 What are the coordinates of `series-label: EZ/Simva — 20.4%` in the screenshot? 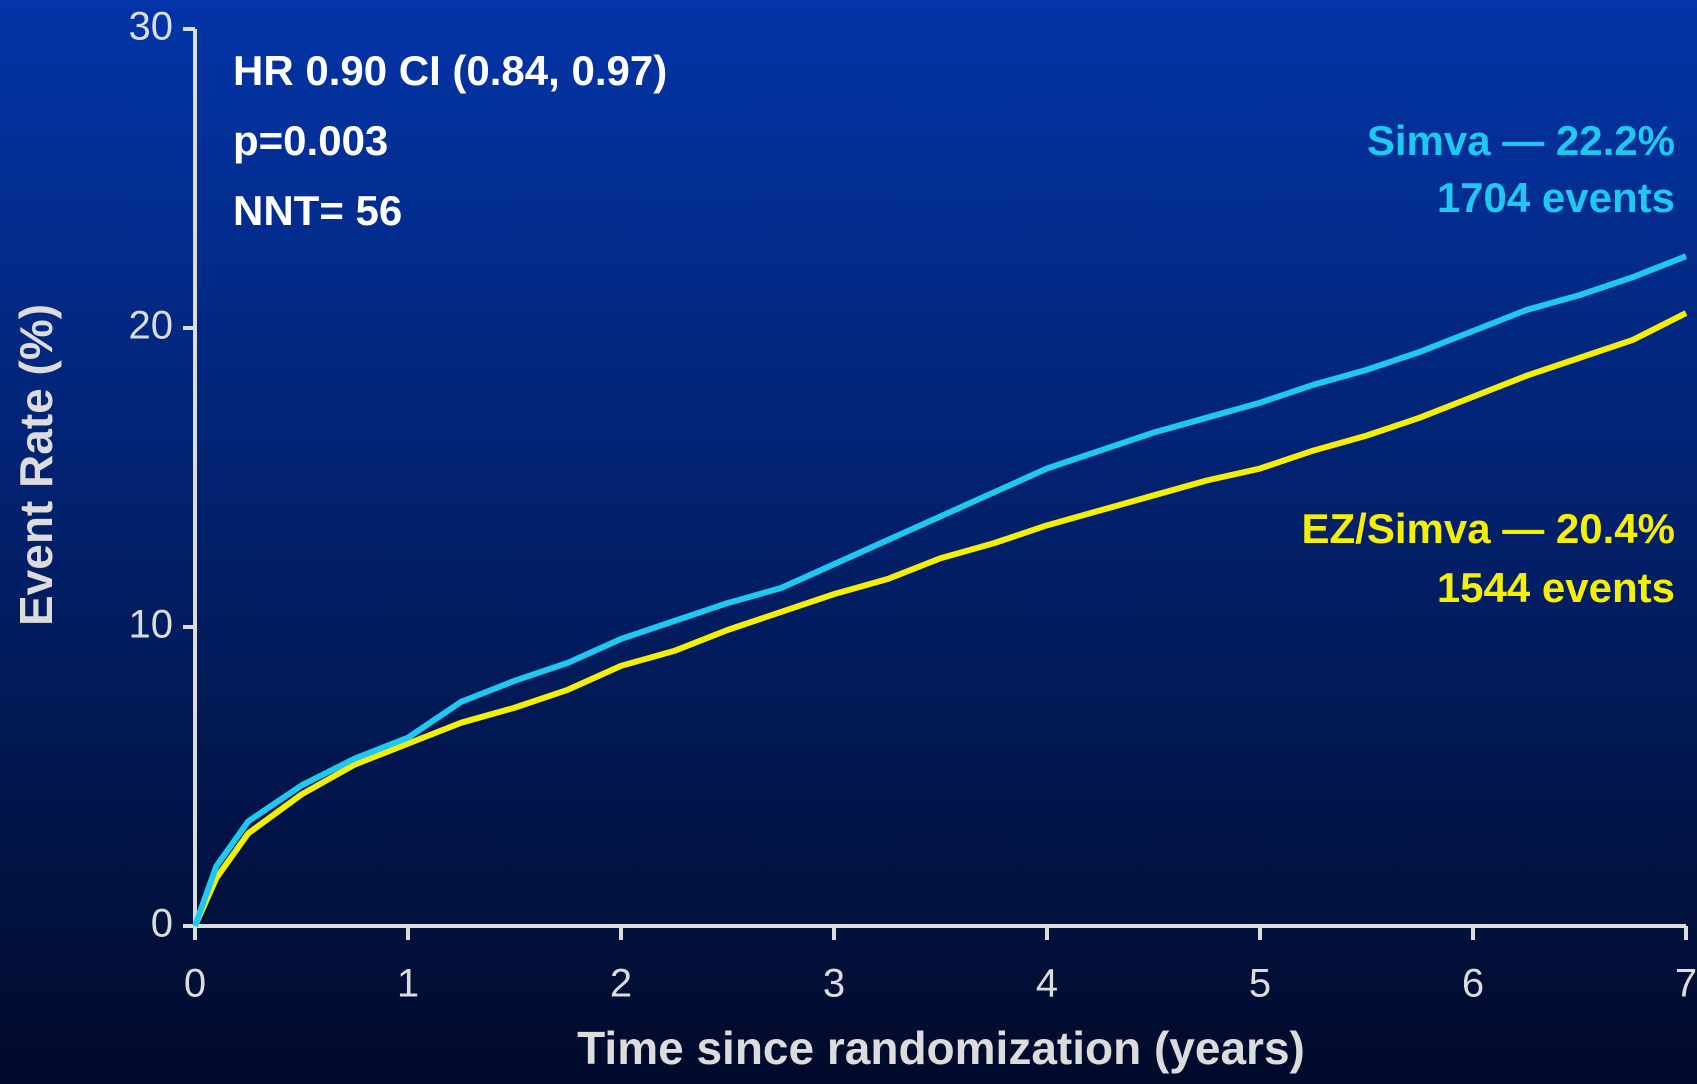 It's located at (1488, 528).